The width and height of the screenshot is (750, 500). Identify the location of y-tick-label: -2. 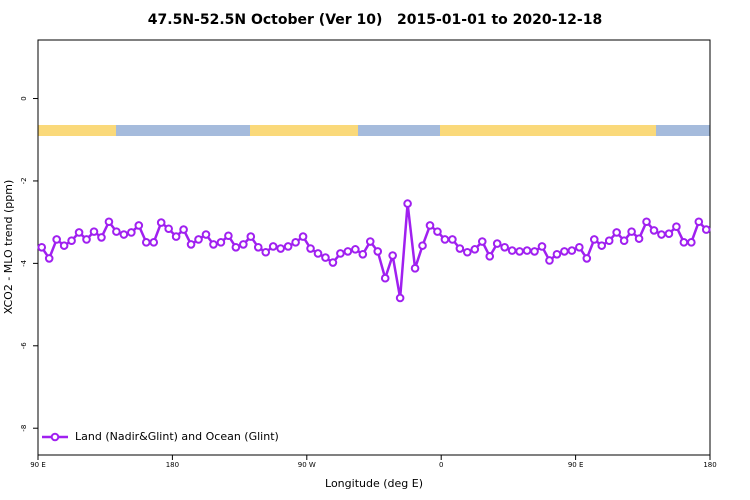
(24, 180).